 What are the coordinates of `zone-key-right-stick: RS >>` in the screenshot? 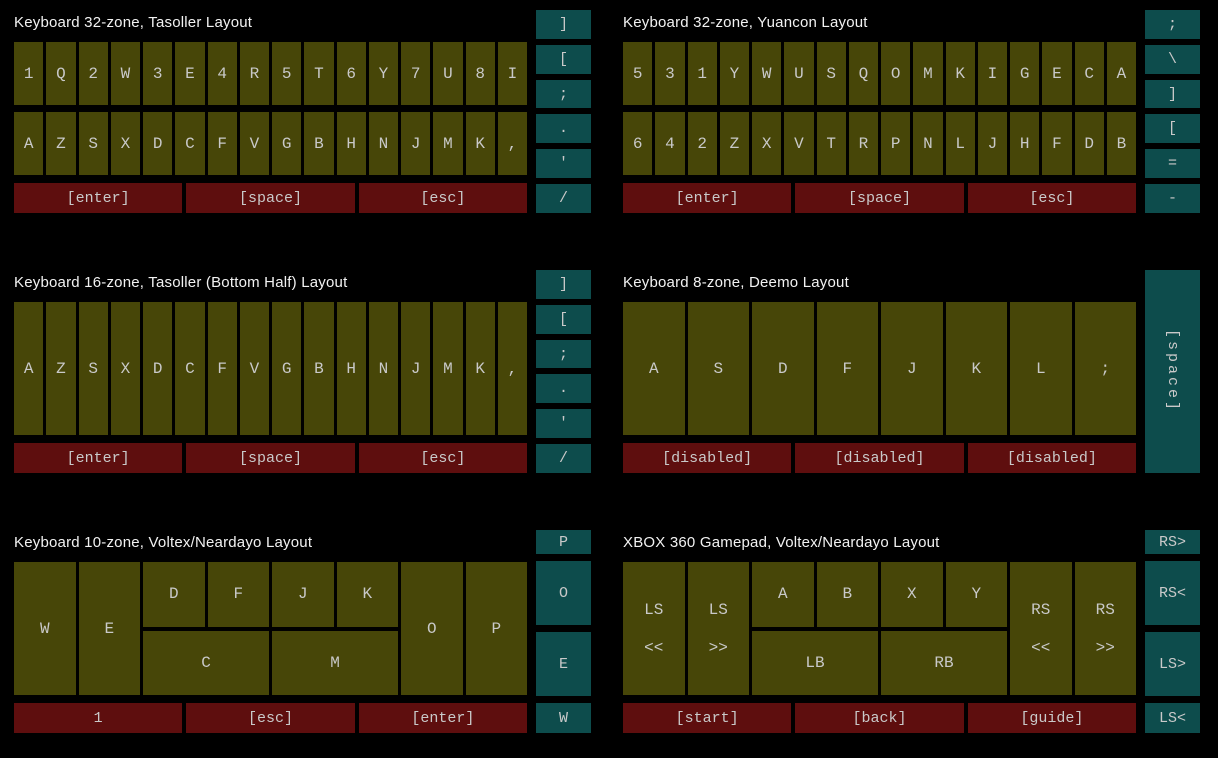 It's located at (1105, 628).